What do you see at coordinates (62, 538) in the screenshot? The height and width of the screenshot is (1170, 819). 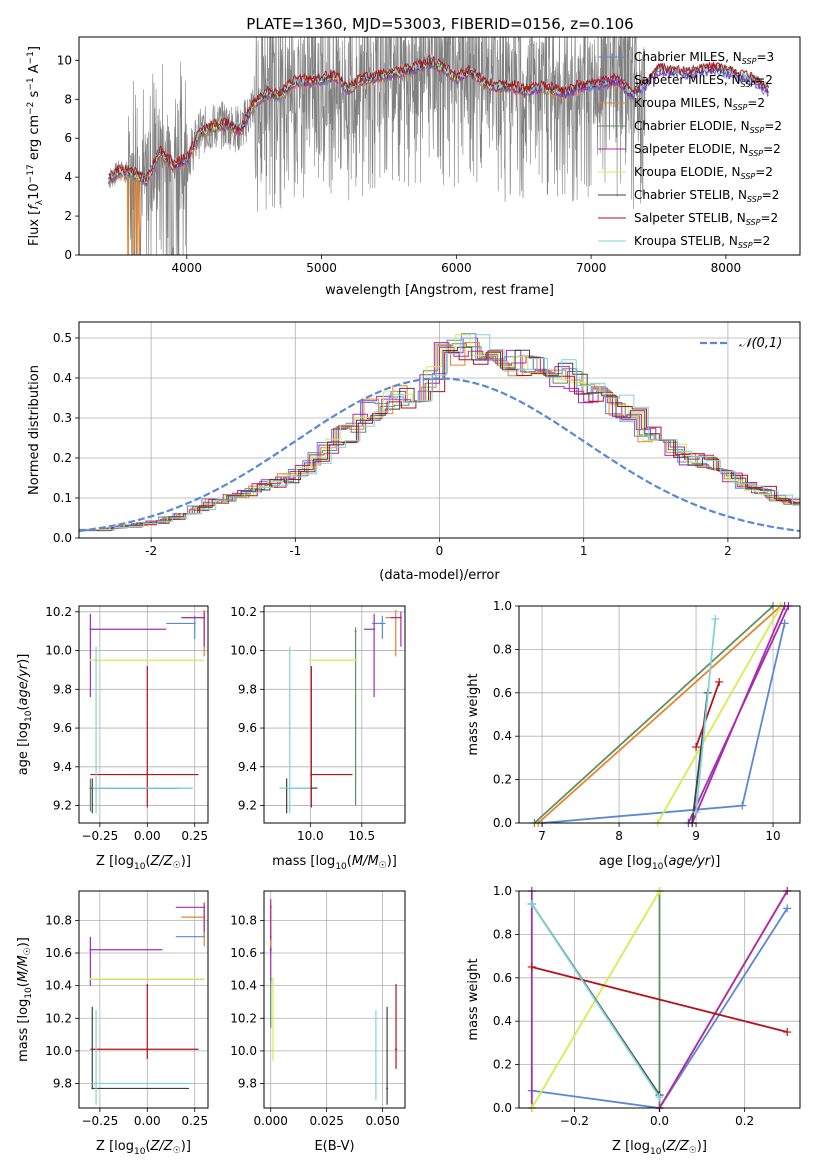 I see `y-tick-label: 0.0` at bounding box center [62, 538].